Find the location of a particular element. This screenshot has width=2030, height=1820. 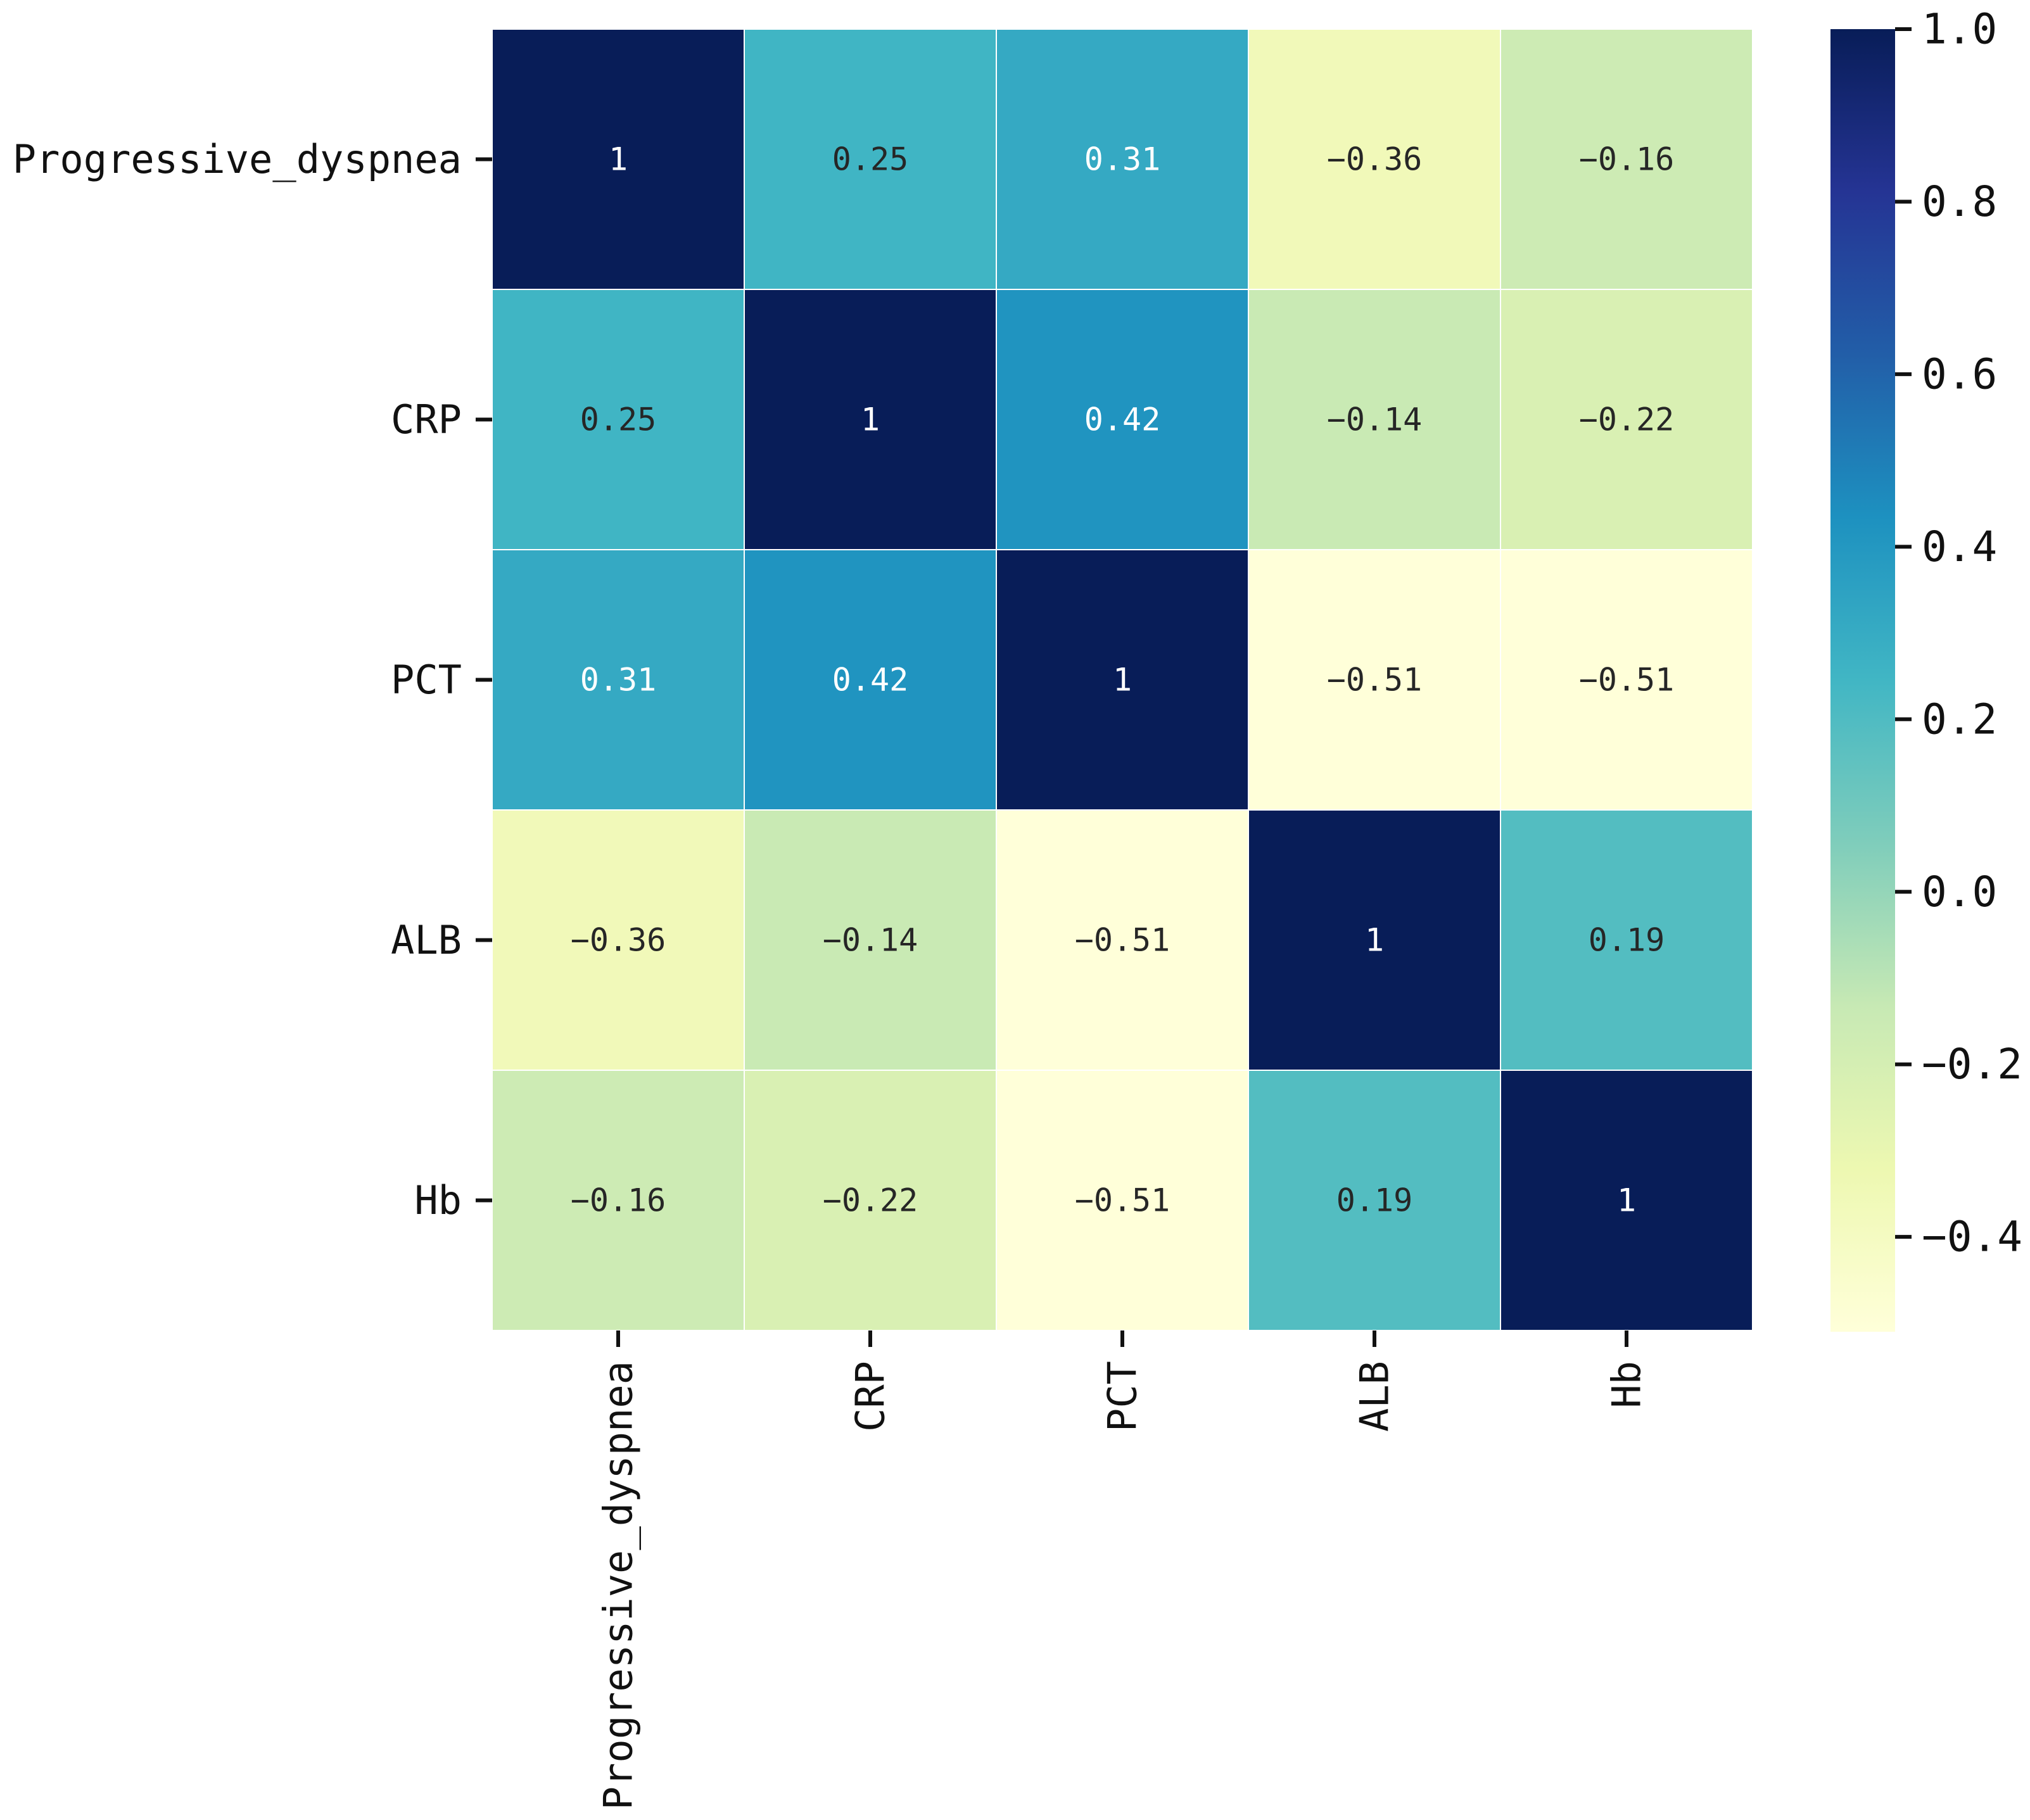

x-axis: Progressive_dyspnea CRP PCT ALB Hb is located at coordinates (1122, 1570).